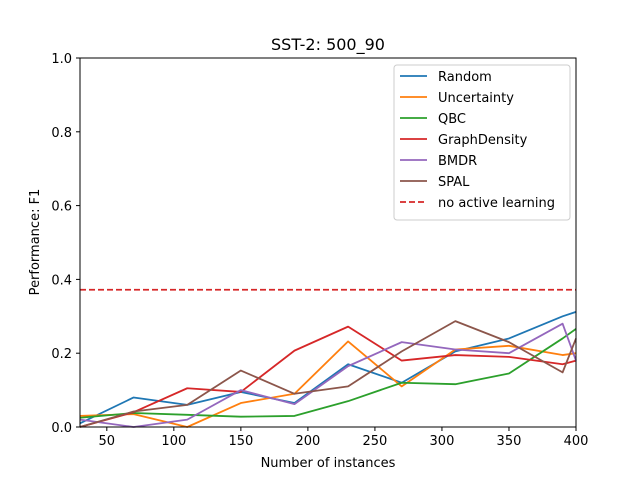 This screenshot has height=480, width=640. What do you see at coordinates (61, 354) in the screenshot?
I see `y-tick-label: 0.2` at bounding box center [61, 354].